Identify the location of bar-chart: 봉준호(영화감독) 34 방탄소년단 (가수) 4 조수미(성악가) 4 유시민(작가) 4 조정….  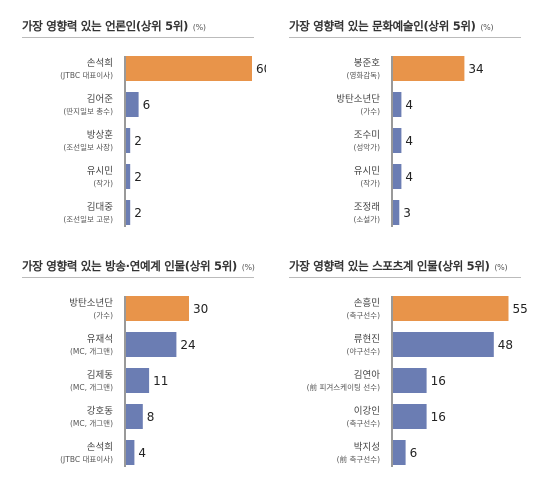
(410, 141).